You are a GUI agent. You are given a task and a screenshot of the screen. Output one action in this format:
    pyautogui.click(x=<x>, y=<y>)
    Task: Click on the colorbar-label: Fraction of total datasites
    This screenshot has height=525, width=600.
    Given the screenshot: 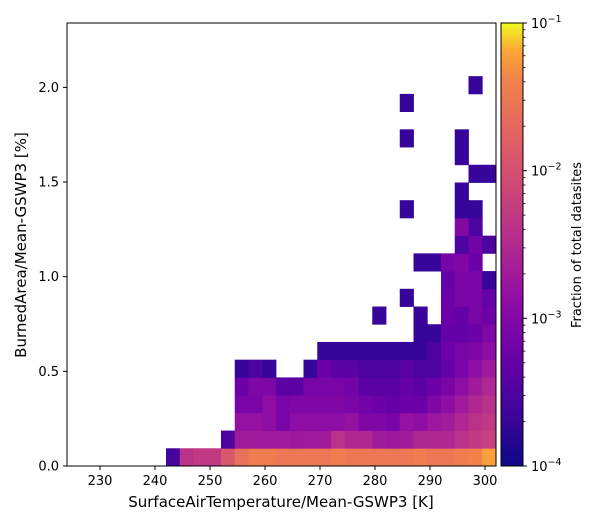 What is the action you would take?
    pyautogui.click(x=577, y=245)
    